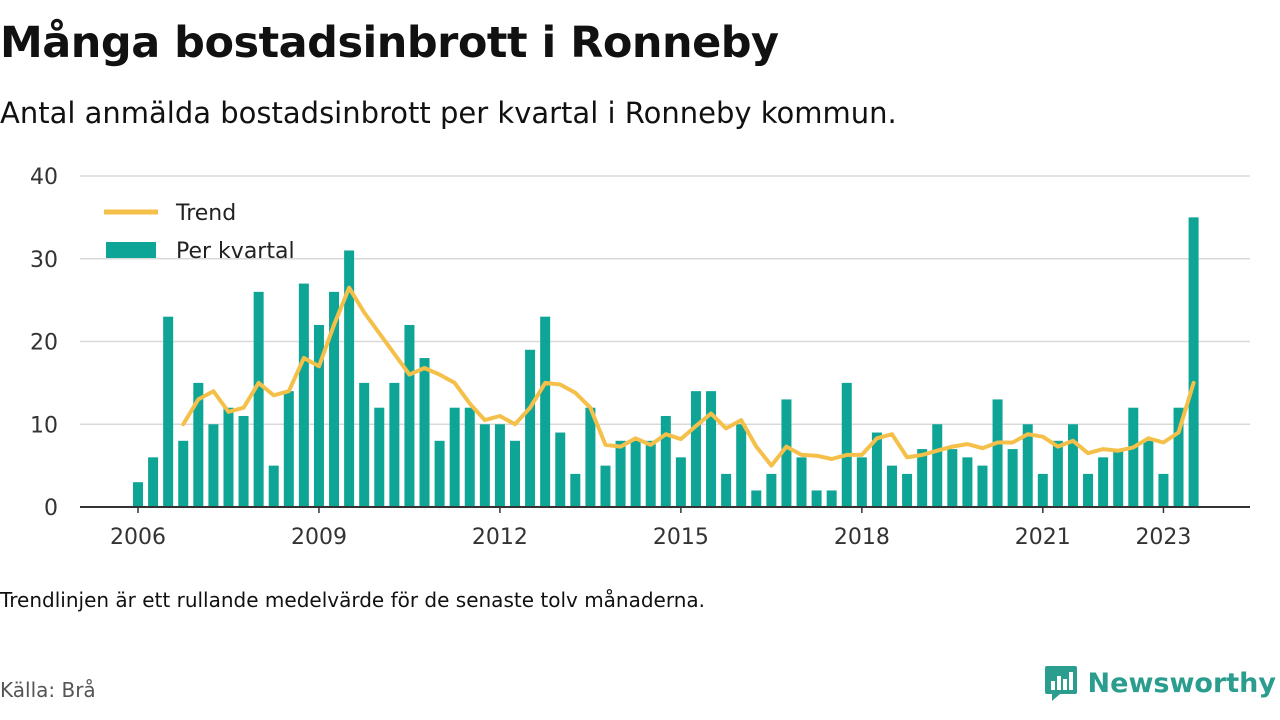 The image size is (1280, 720). Describe the element at coordinates (1181, 683) in the screenshot. I see `brand-name: Newsworthy` at that location.